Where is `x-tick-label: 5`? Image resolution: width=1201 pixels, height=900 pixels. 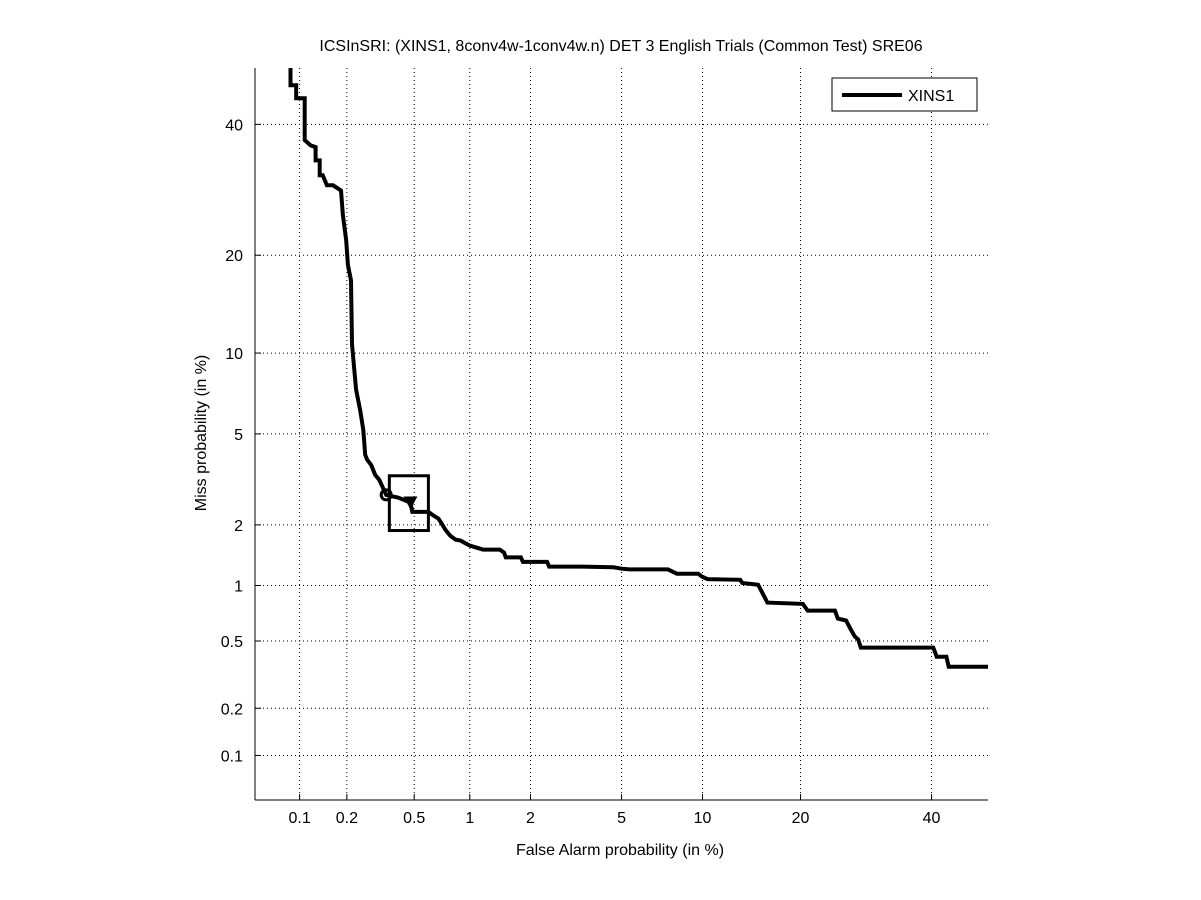 x-tick-label: 5 is located at coordinates (621, 818).